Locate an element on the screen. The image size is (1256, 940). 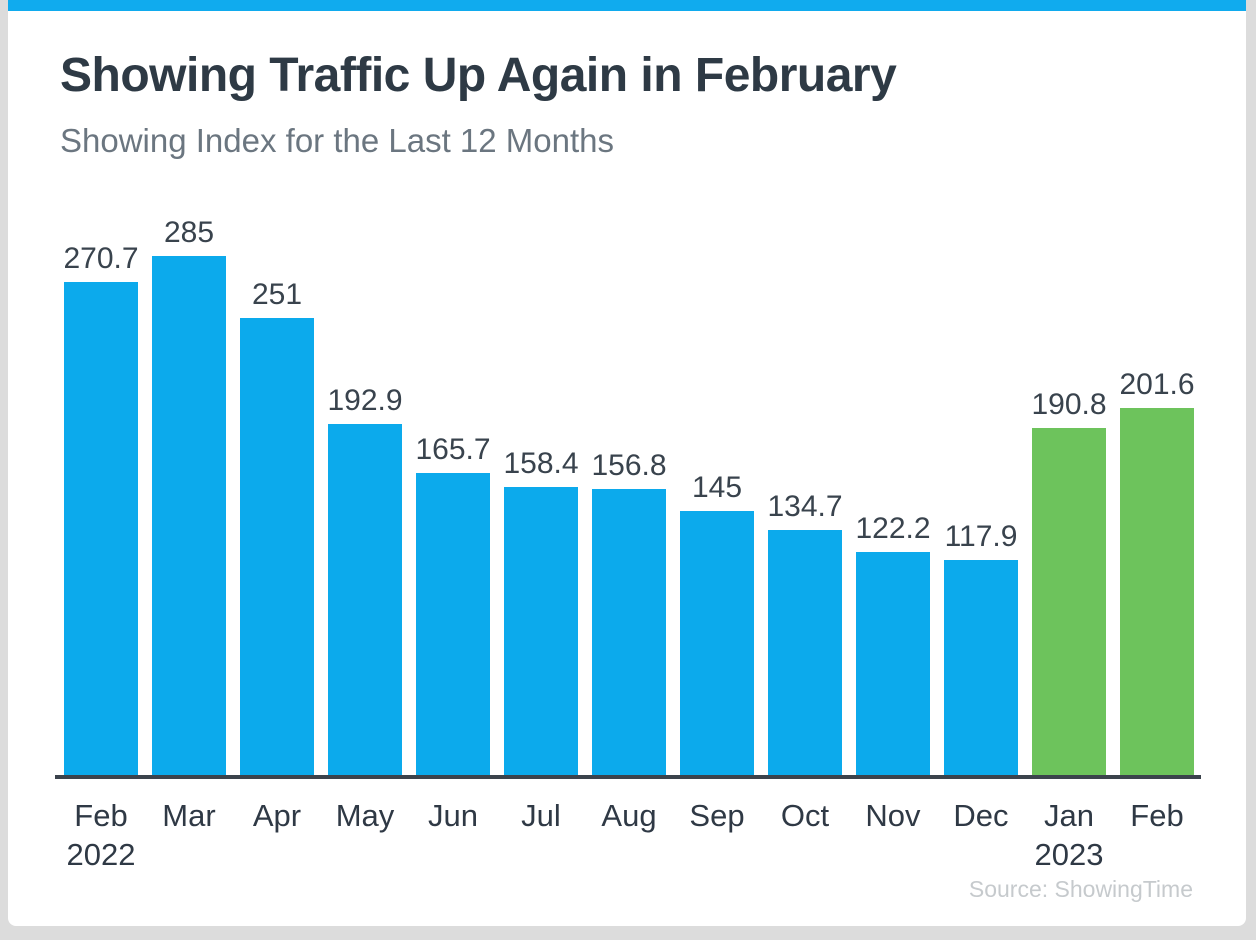
bar-column: 145 is located at coordinates (717, 623).